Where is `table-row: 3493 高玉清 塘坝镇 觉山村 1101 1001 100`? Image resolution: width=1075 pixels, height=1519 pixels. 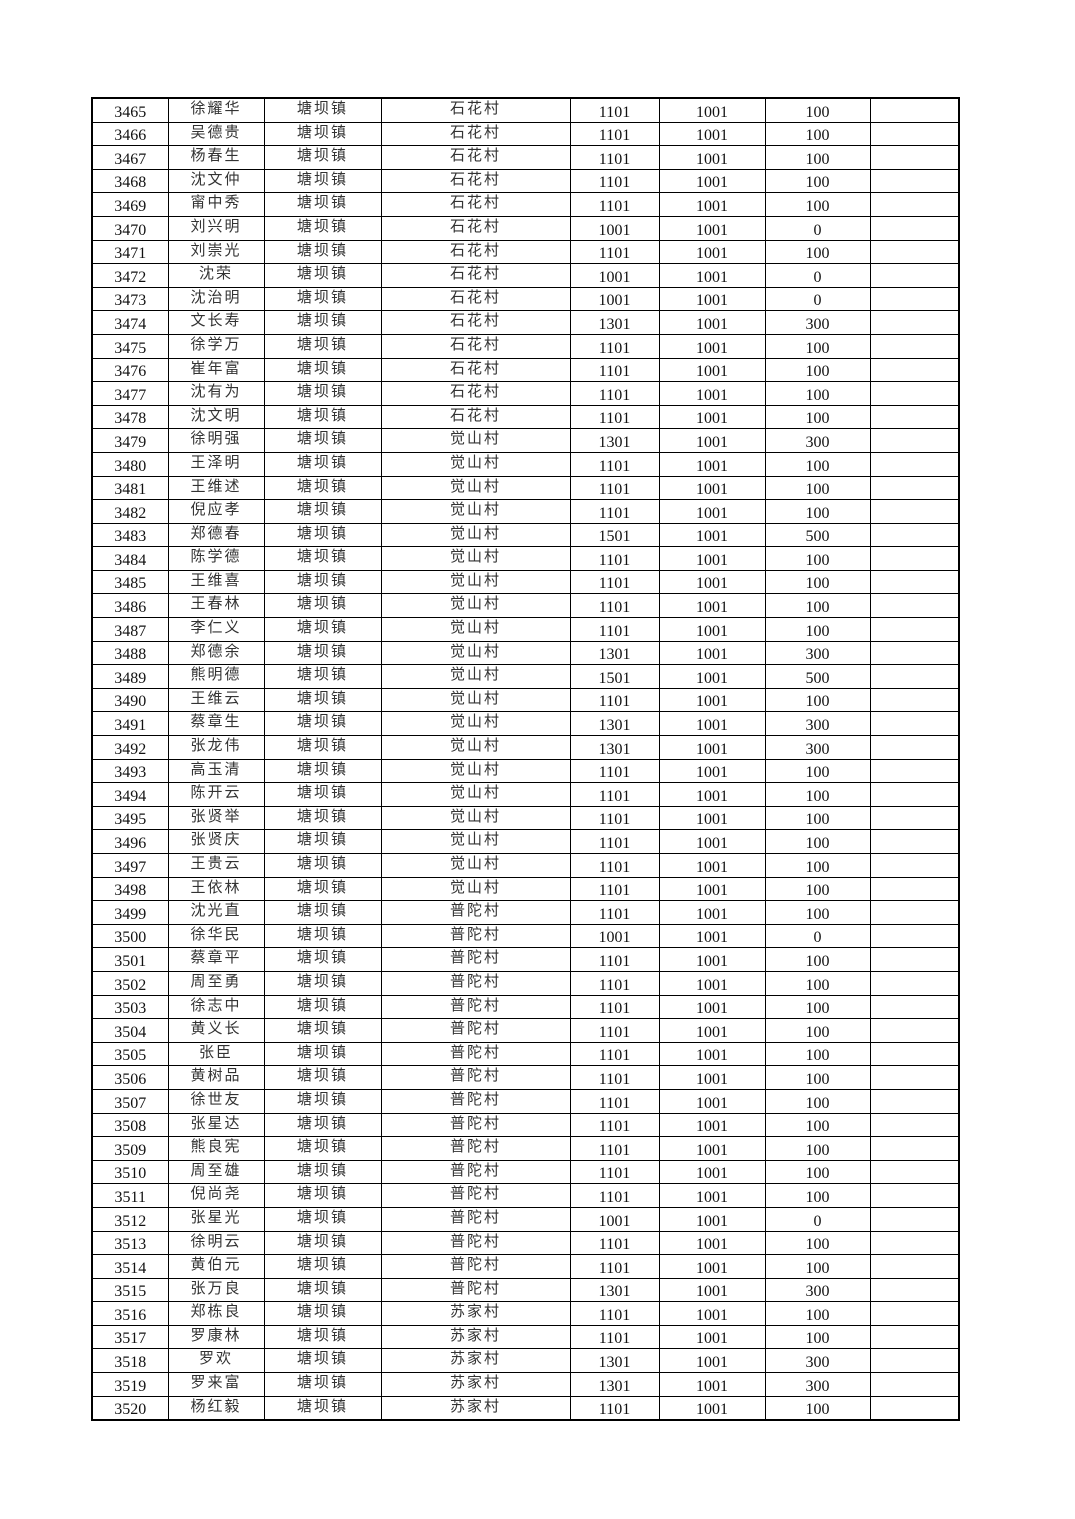 table-row: 3493 高玉清 塘坝镇 觉山村 1101 1001 100 is located at coordinates (525, 771).